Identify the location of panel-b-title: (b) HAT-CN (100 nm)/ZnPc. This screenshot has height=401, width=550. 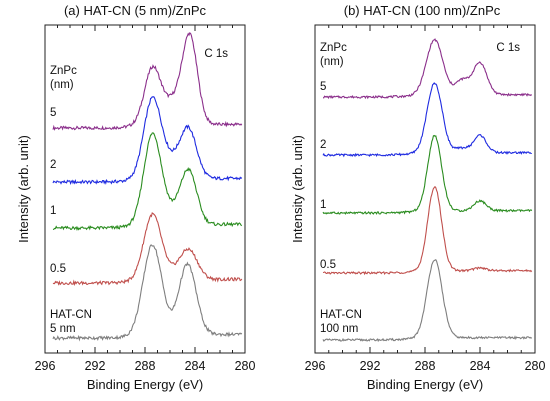
(422, 10).